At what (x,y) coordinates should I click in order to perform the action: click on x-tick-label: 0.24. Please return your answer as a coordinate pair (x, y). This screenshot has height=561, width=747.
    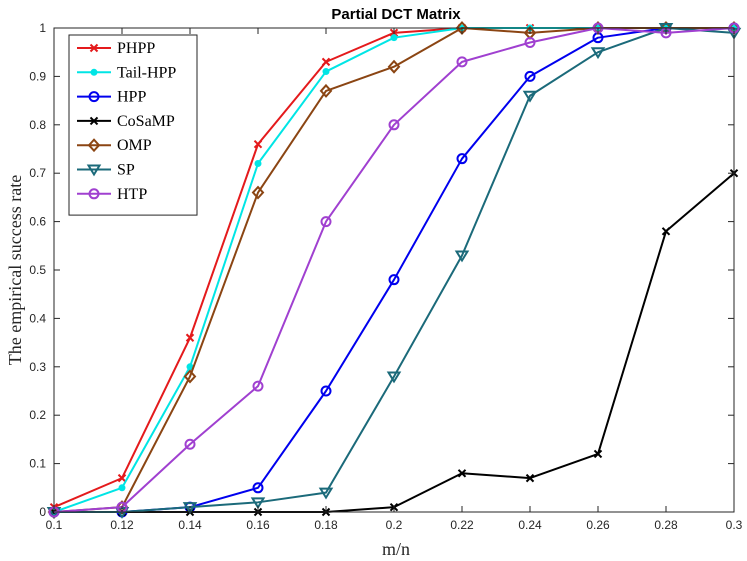
    Looking at the image, I should click on (530, 525).